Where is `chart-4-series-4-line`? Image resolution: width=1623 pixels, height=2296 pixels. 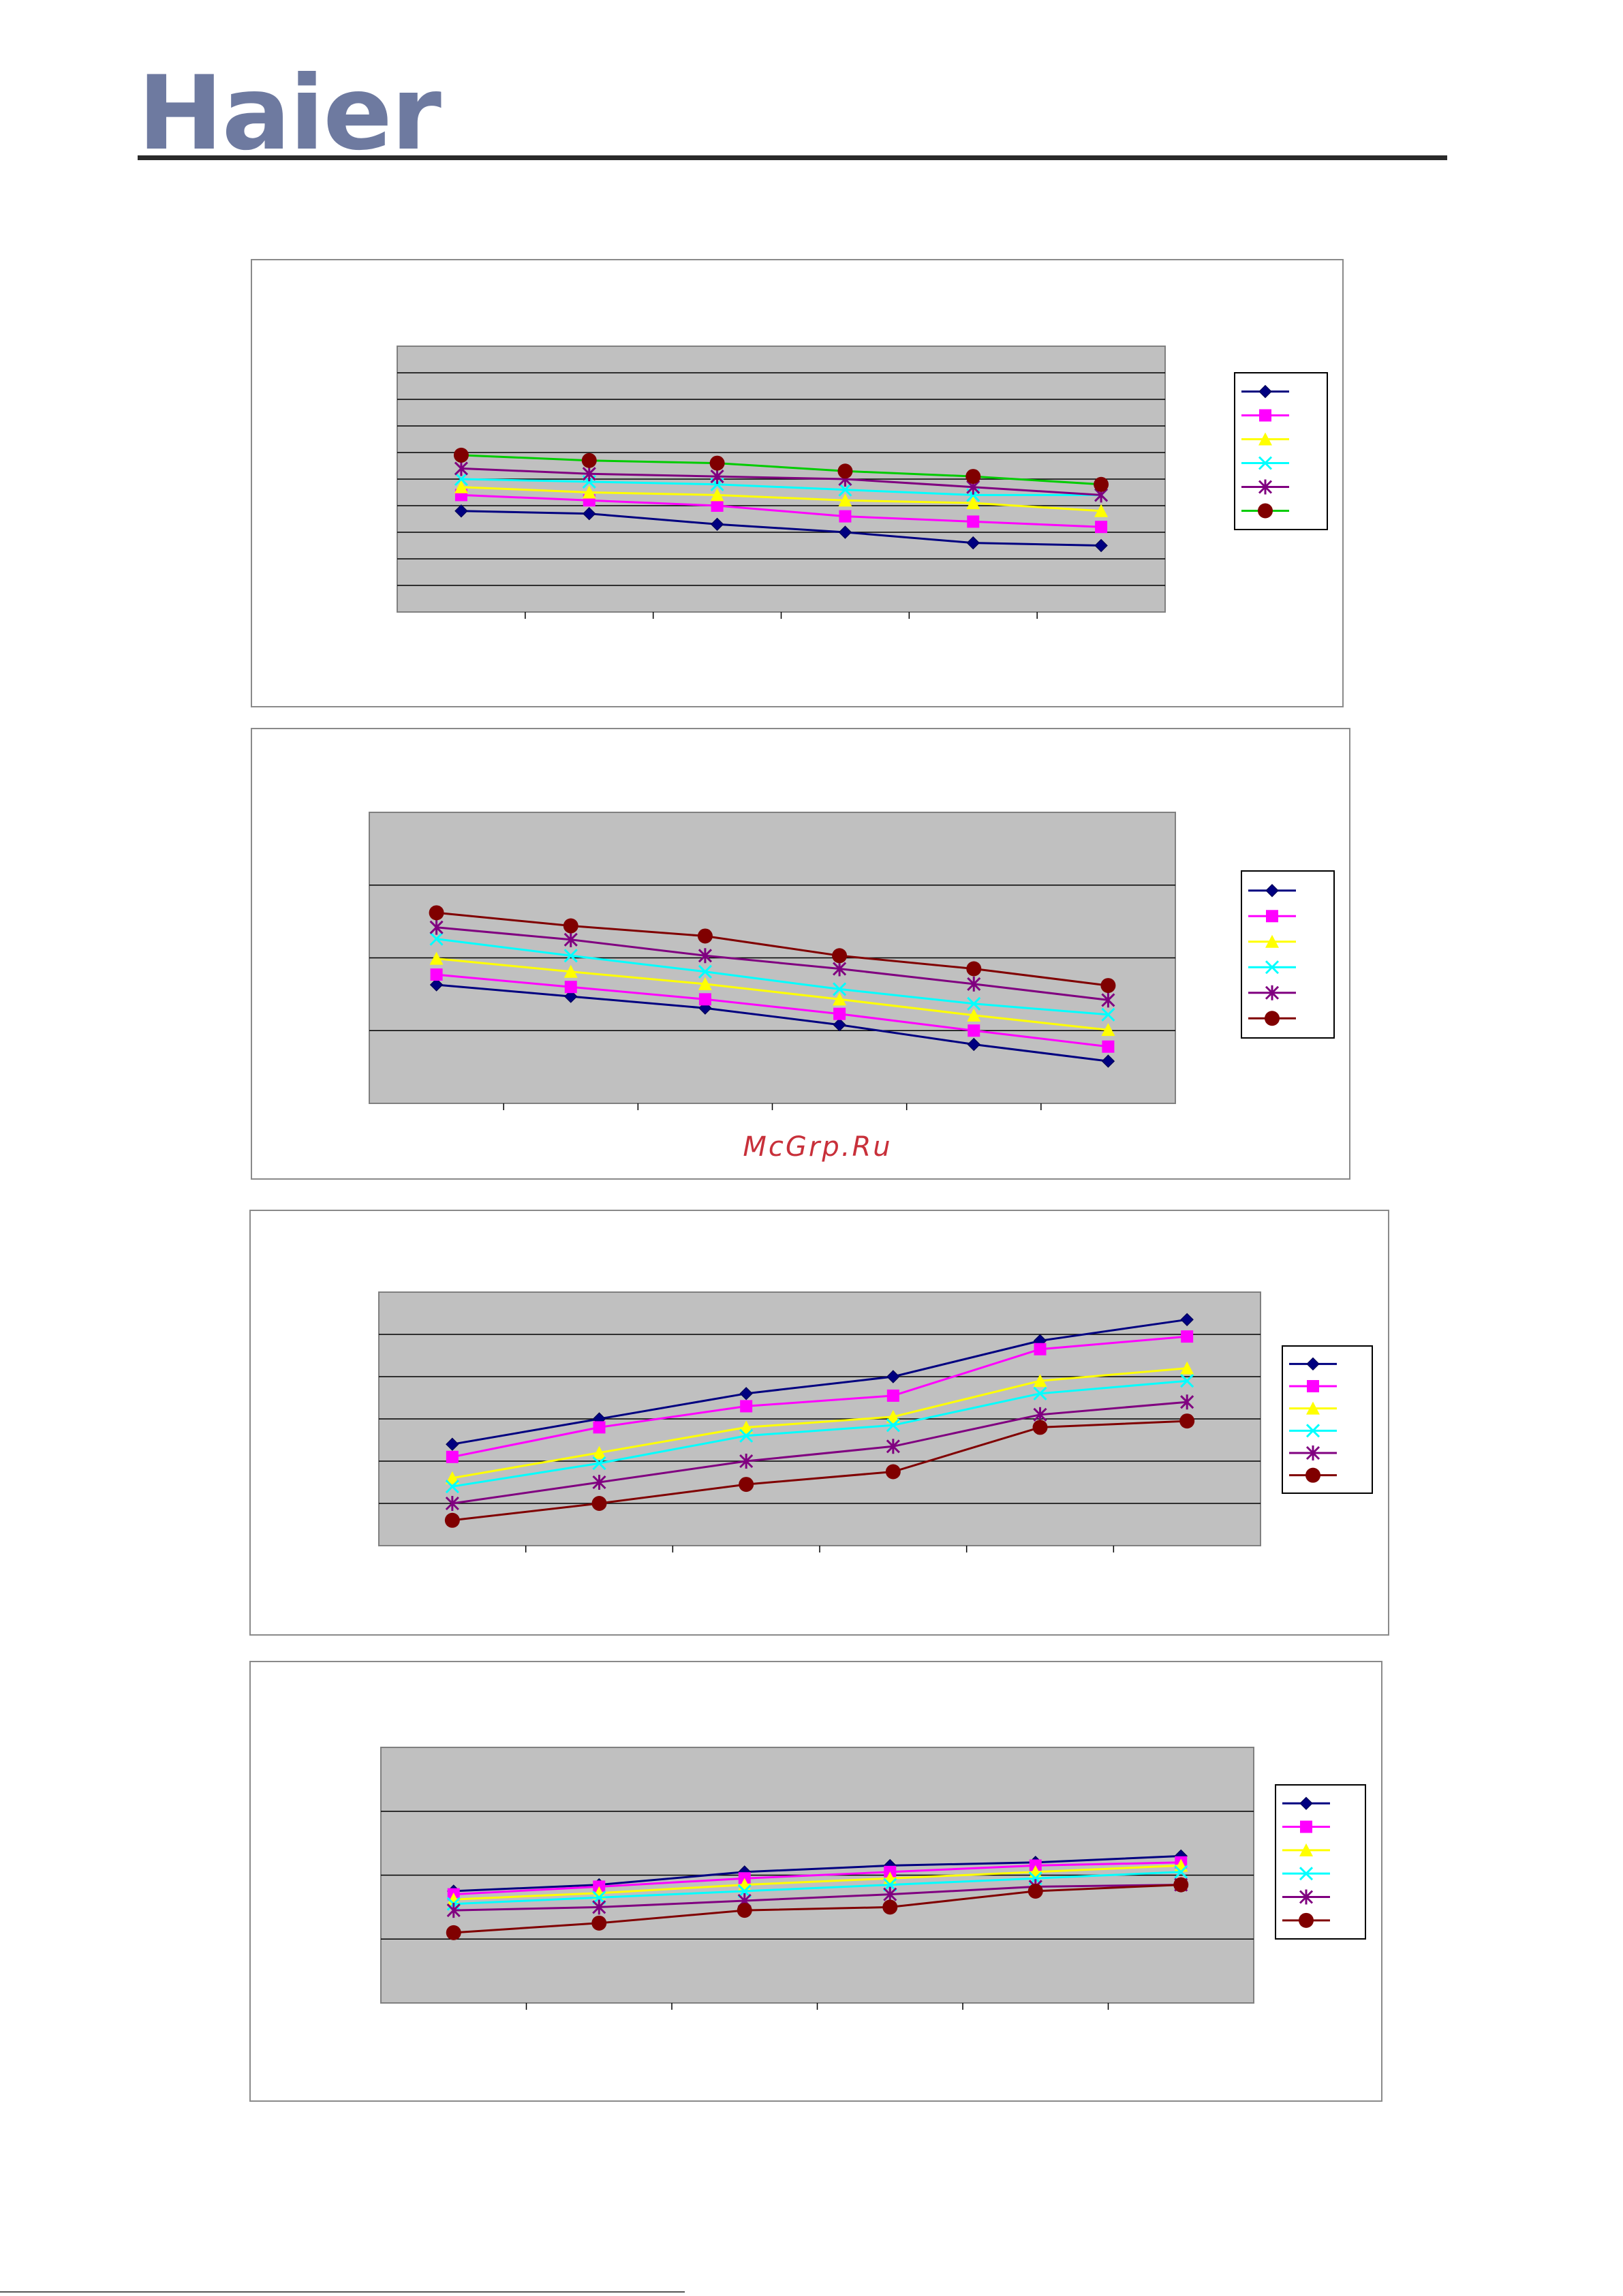 chart-4-series-4-line is located at coordinates (817, 1888).